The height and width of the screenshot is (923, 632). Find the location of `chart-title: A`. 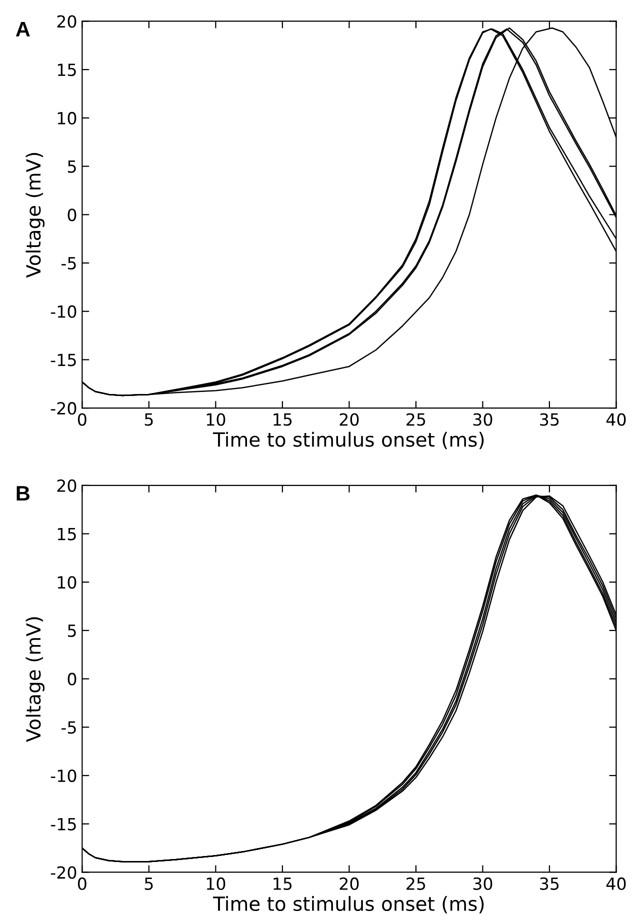

chart-title: A is located at coordinates (23, 29).